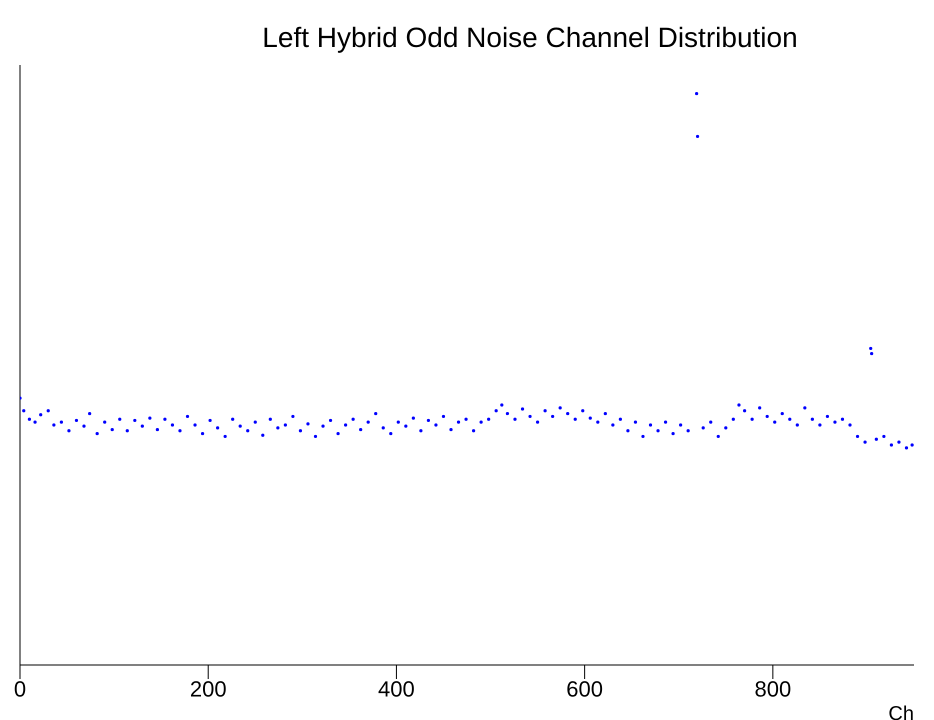  Describe the element at coordinates (530, 38) in the screenshot. I see `chart-title: Left Hybrid Odd Noise Channel Distribution` at that location.